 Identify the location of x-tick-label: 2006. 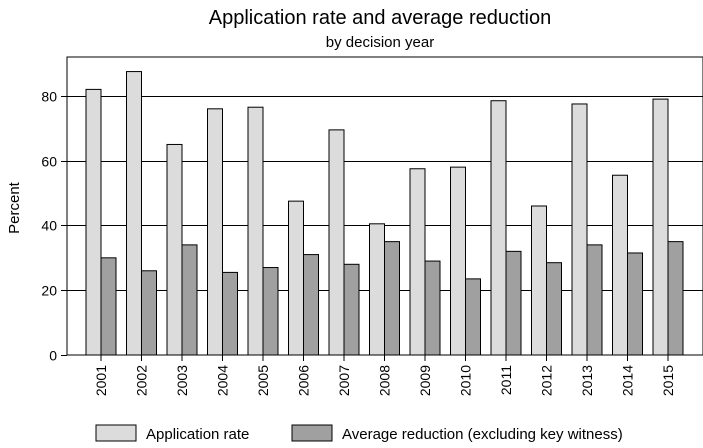
(304, 380).